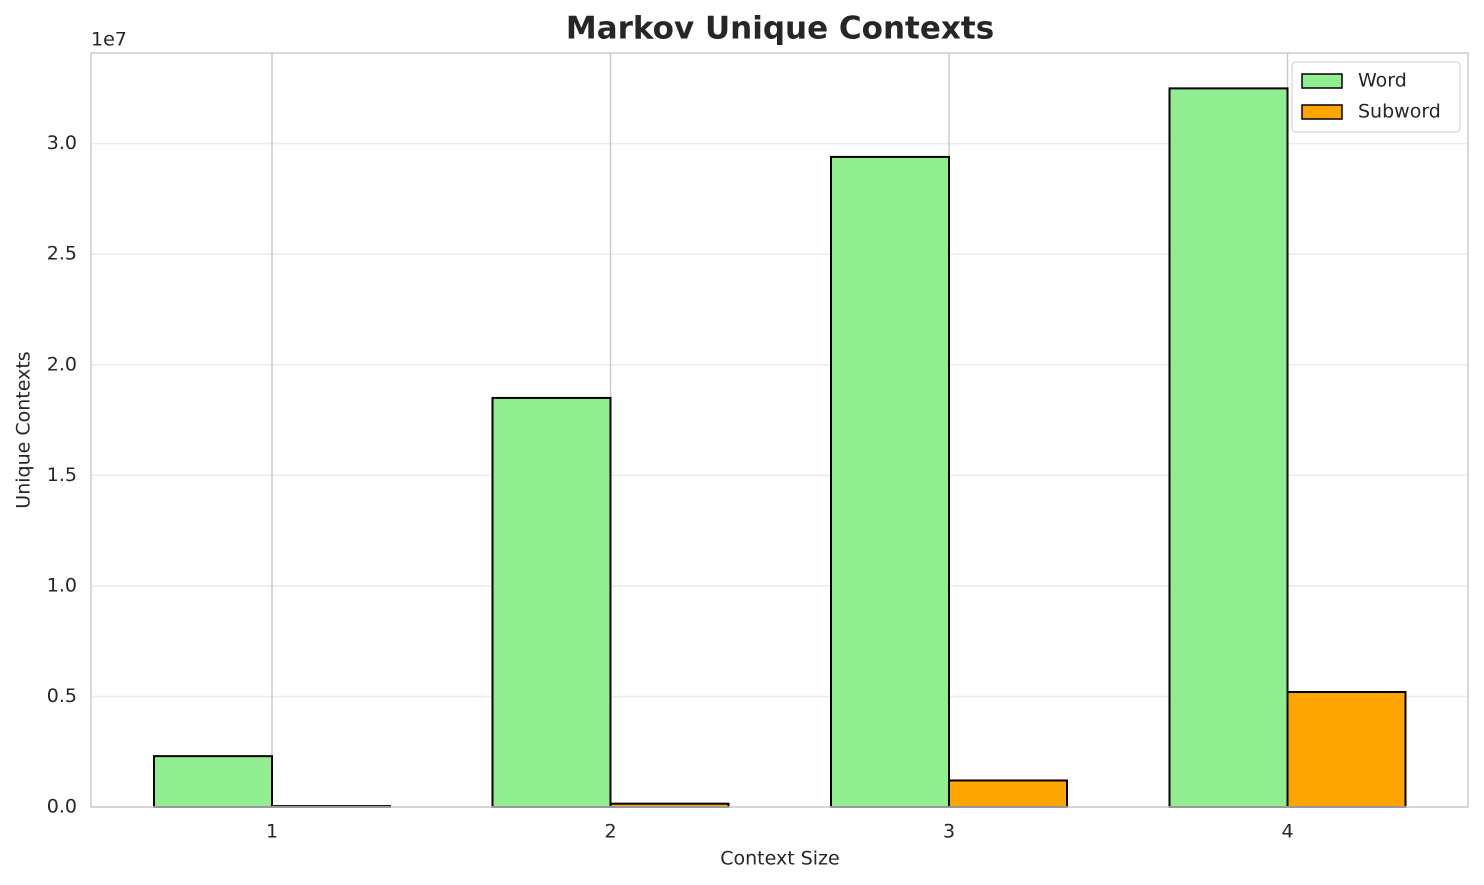 The width and height of the screenshot is (1484, 885). What do you see at coordinates (1287, 832) in the screenshot?
I see `x-tick-label: 4` at bounding box center [1287, 832].